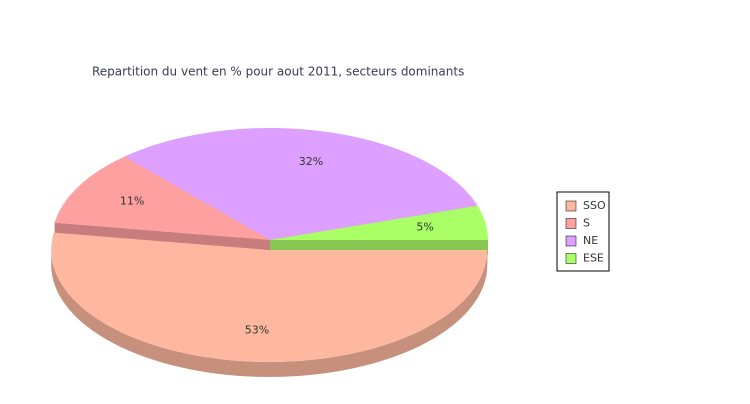 Image resolution: width=750 pixels, height=404 pixels. I want to click on data-label: 11%, so click(132, 201).